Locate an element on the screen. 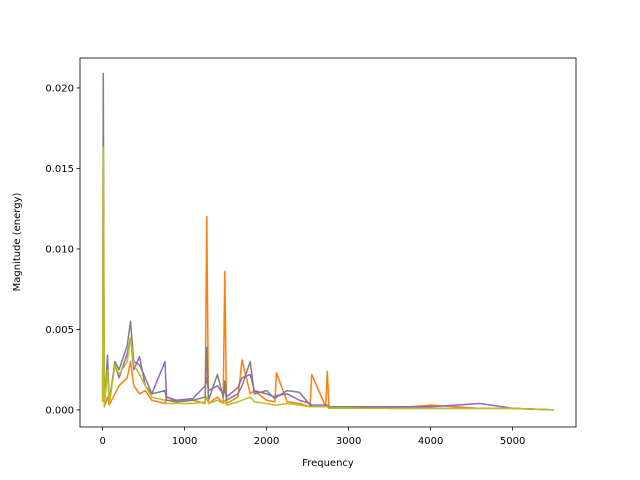 The width and height of the screenshot is (640, 480). x-tick-label: 0 is located at coordinates (102, 441).